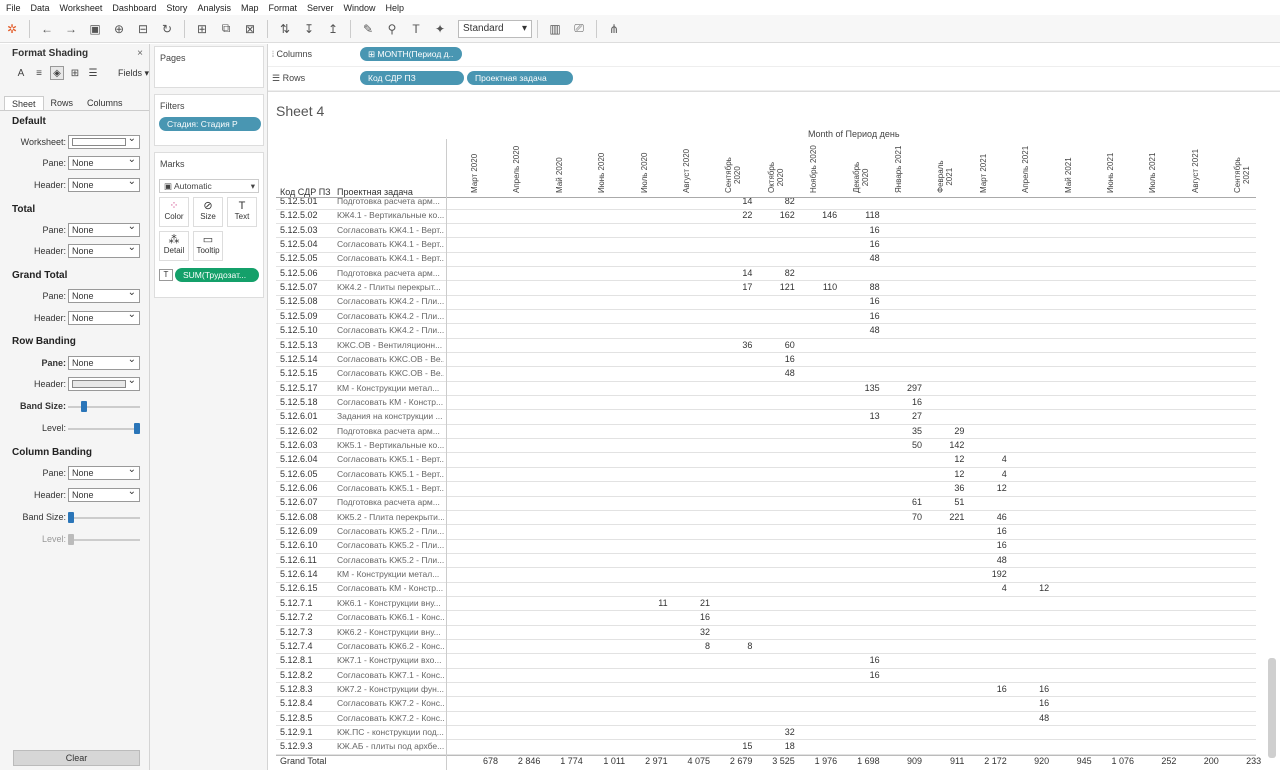 The image size is (1280, 770). What do you see at coordinates (359, 7) in the screenshot?
I see `menu-item-window: Window` at bounding box center [359, 7].